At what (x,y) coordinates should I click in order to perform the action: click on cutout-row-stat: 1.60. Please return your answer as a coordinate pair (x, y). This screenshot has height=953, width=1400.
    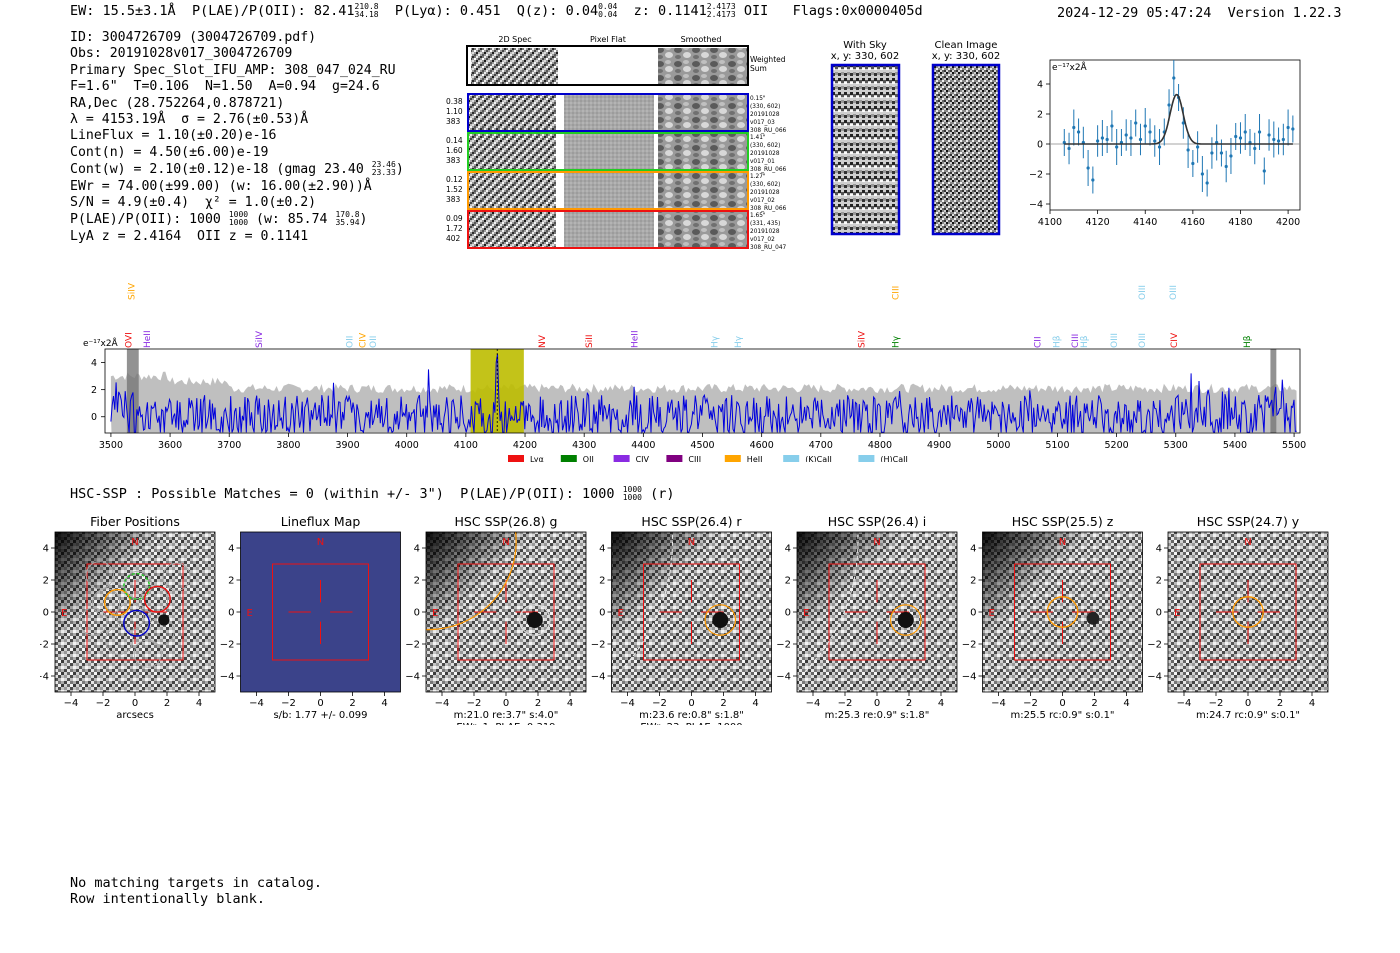
    Looking at the image, I should click on (454, 150).